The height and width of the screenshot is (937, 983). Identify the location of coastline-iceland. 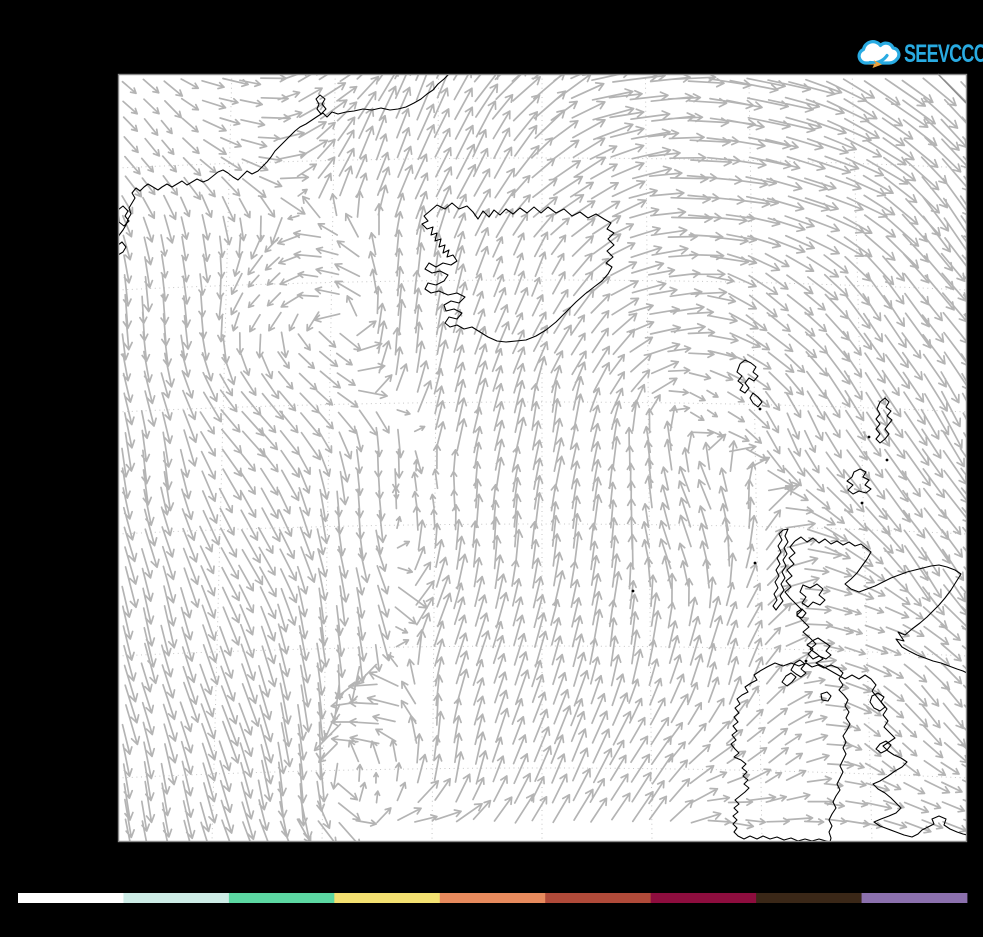
(518, 272).